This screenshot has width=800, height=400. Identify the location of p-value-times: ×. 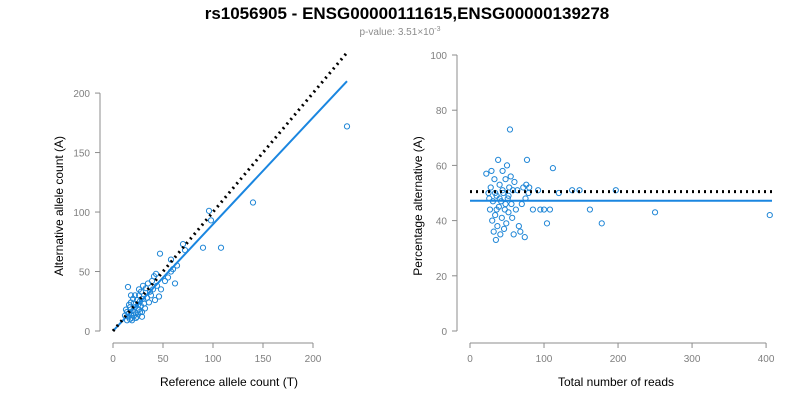
(420, 32).